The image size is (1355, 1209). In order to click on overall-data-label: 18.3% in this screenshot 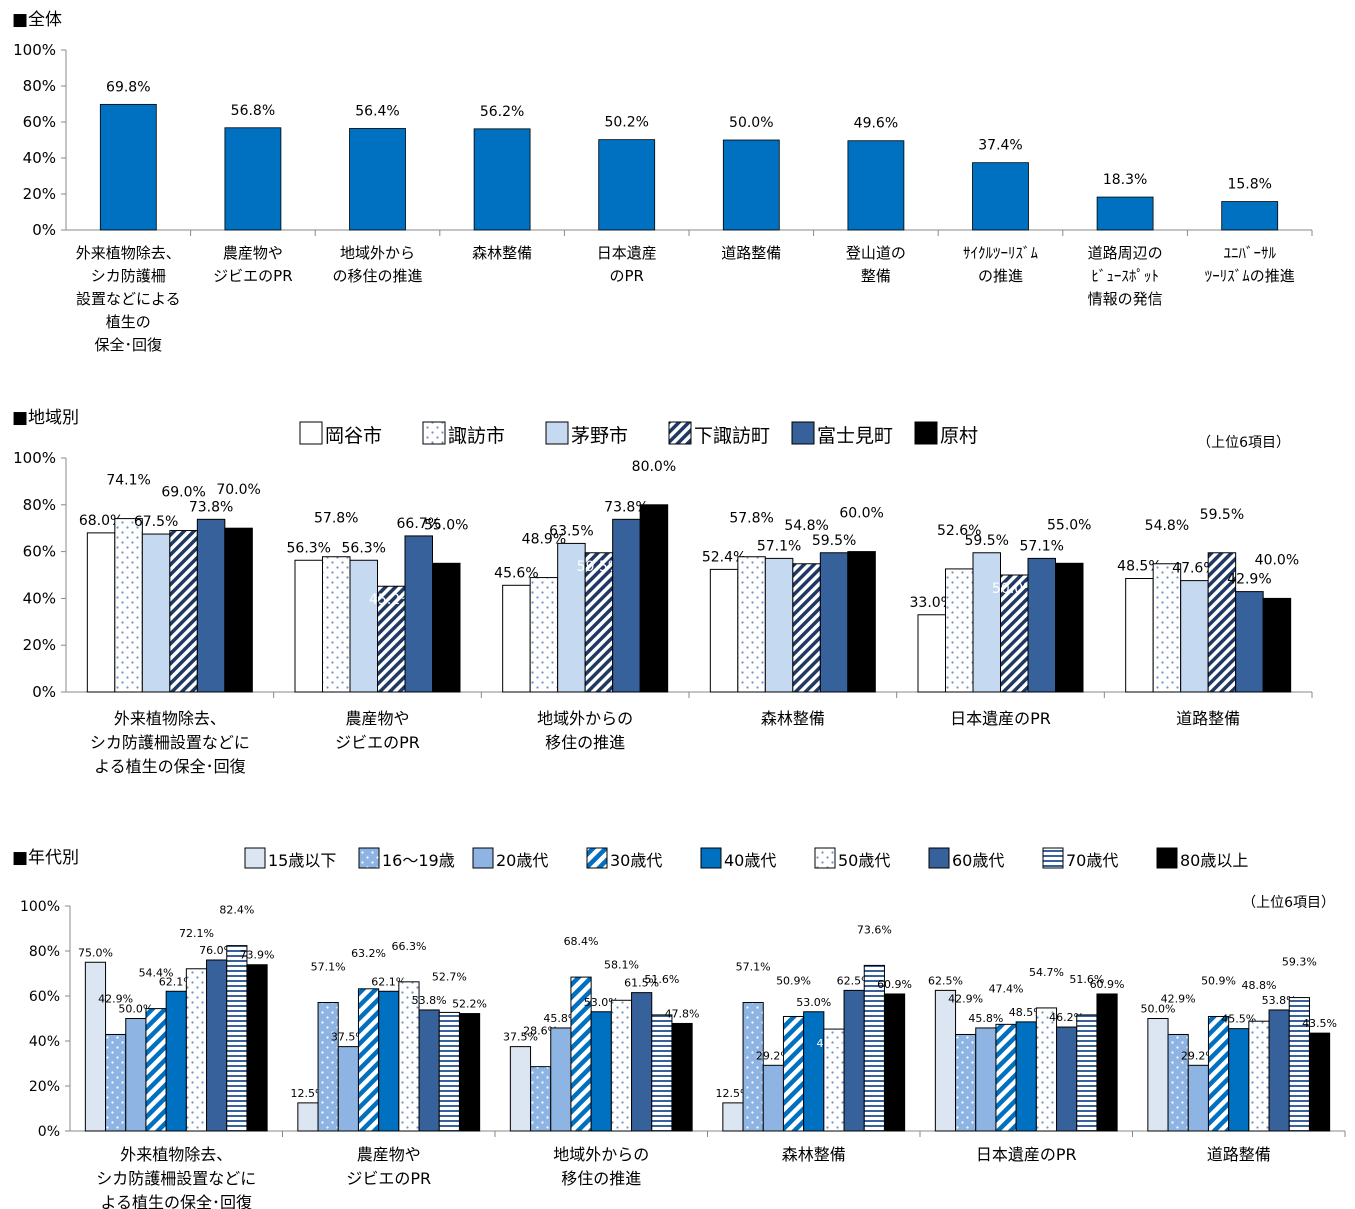, I will do `click(1125, 180)`.